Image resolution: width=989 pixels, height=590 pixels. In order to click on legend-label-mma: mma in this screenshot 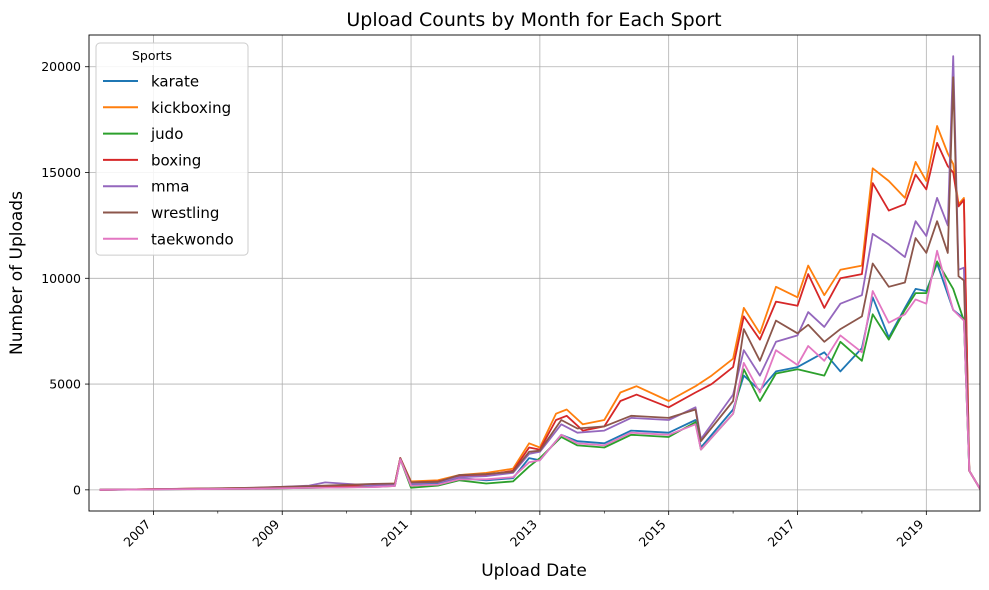, I will do `click(170, 187)`.